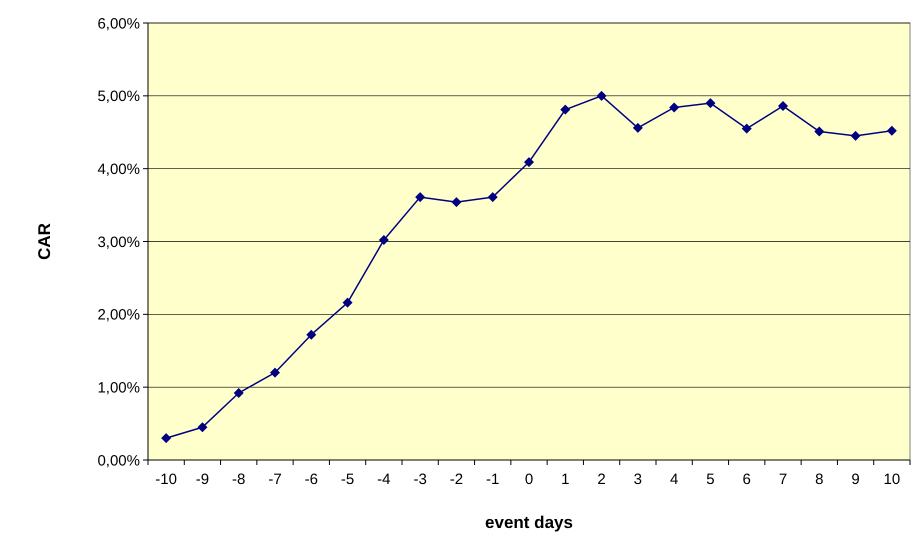 Image resolution: width=918 pixels, height=540 pixels. I want to click on x-tick-label: -5, so click(347, 479).